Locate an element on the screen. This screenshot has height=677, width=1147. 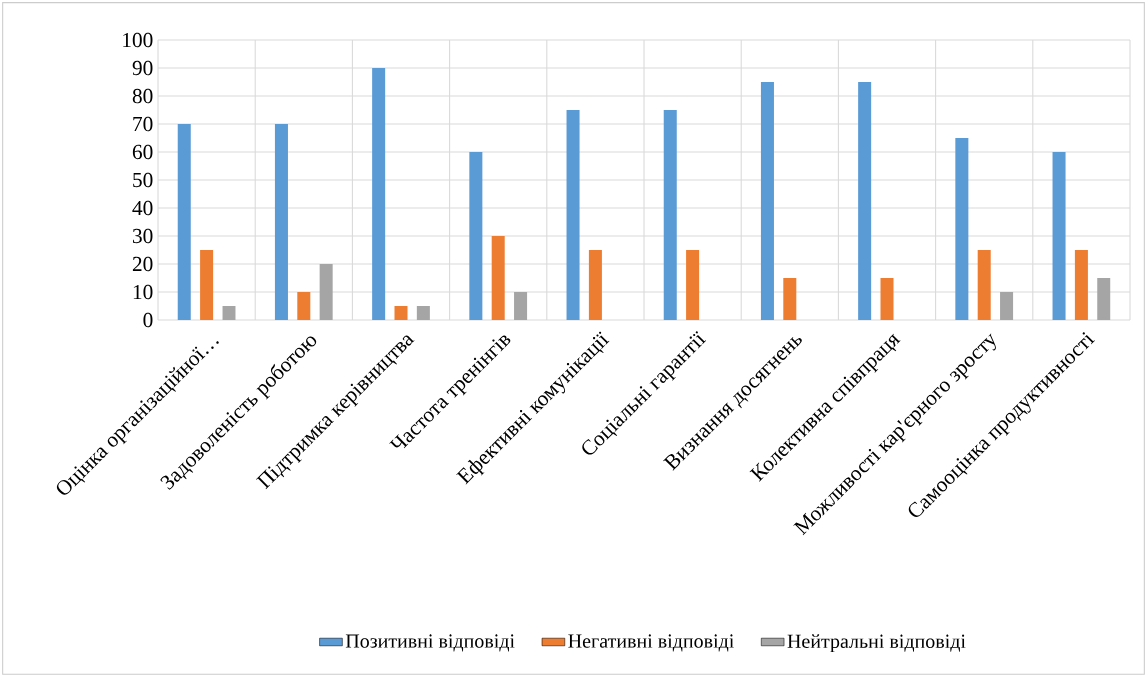
y-tick-label: 0 is located at coordinates (148, 320).